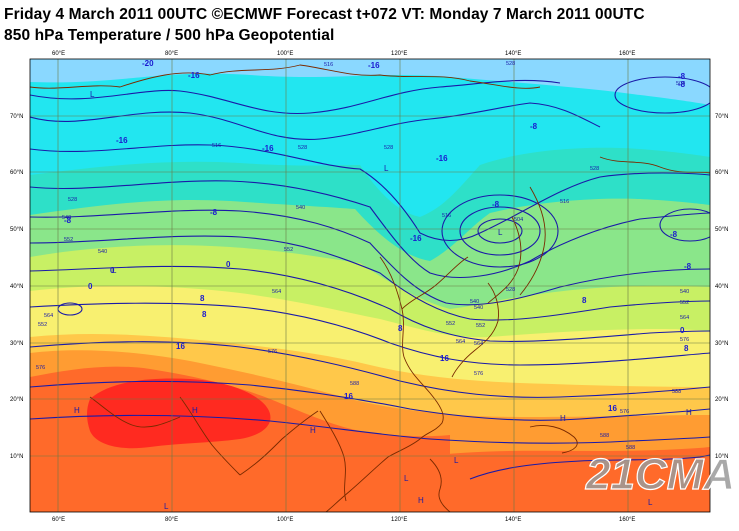 This screenshot has width=739, height=531. Describe the element at coordinates (627, 520) in the screenshot. I see `lon-label-bottom: 160°E` at that location.